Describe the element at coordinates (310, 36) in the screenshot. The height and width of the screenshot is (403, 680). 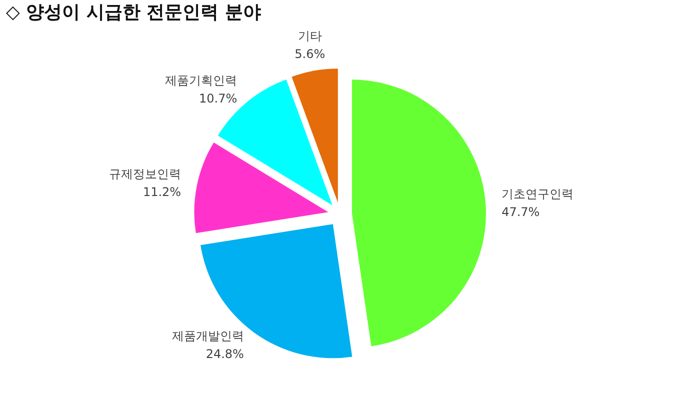
I see `slice-label: 기타` at that location.